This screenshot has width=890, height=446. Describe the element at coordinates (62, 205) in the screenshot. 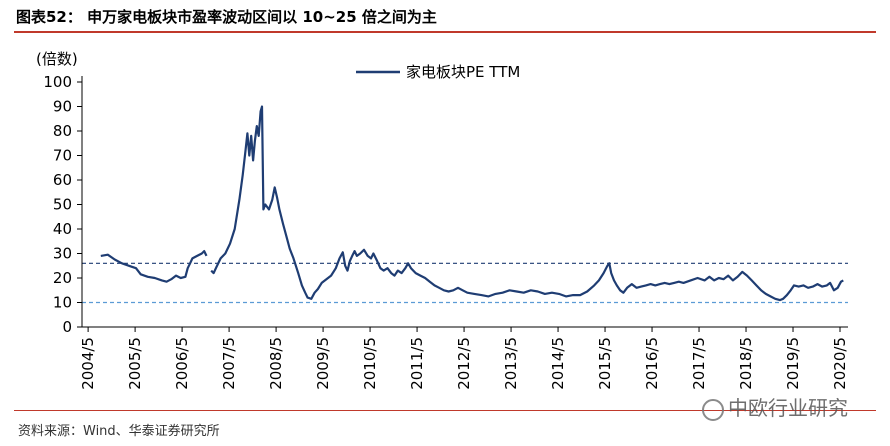

I see `y-tick-label-50: 50` at that location.